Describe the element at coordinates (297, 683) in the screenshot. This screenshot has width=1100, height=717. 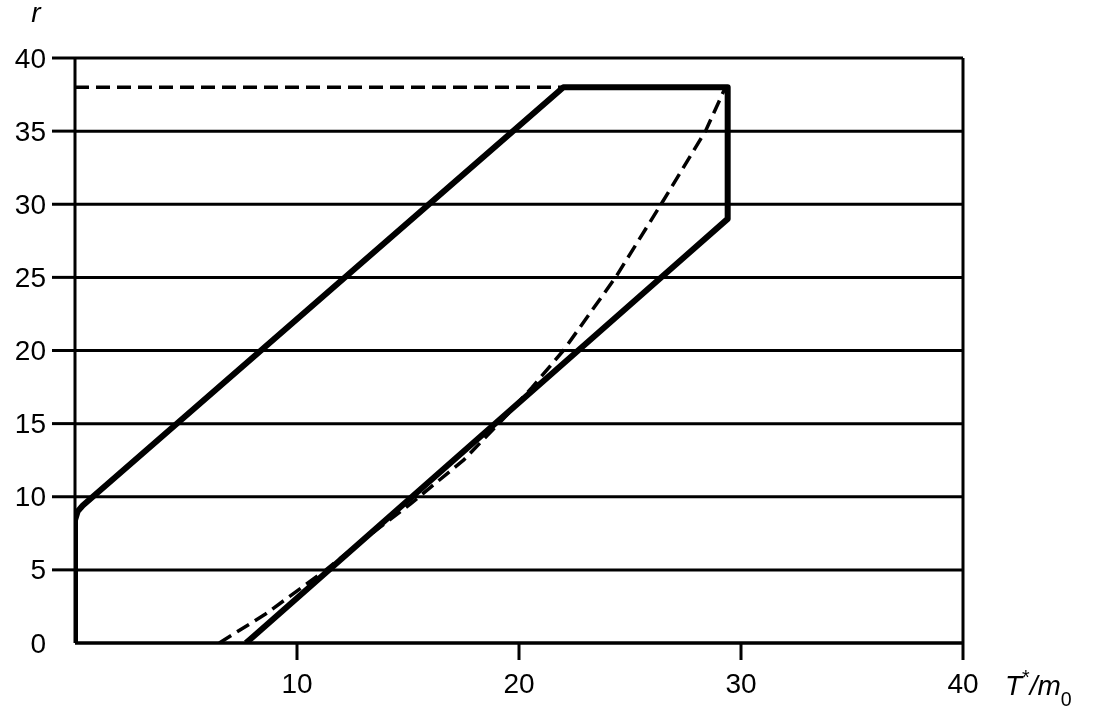
I see `x-tick-label: 10` at that location.